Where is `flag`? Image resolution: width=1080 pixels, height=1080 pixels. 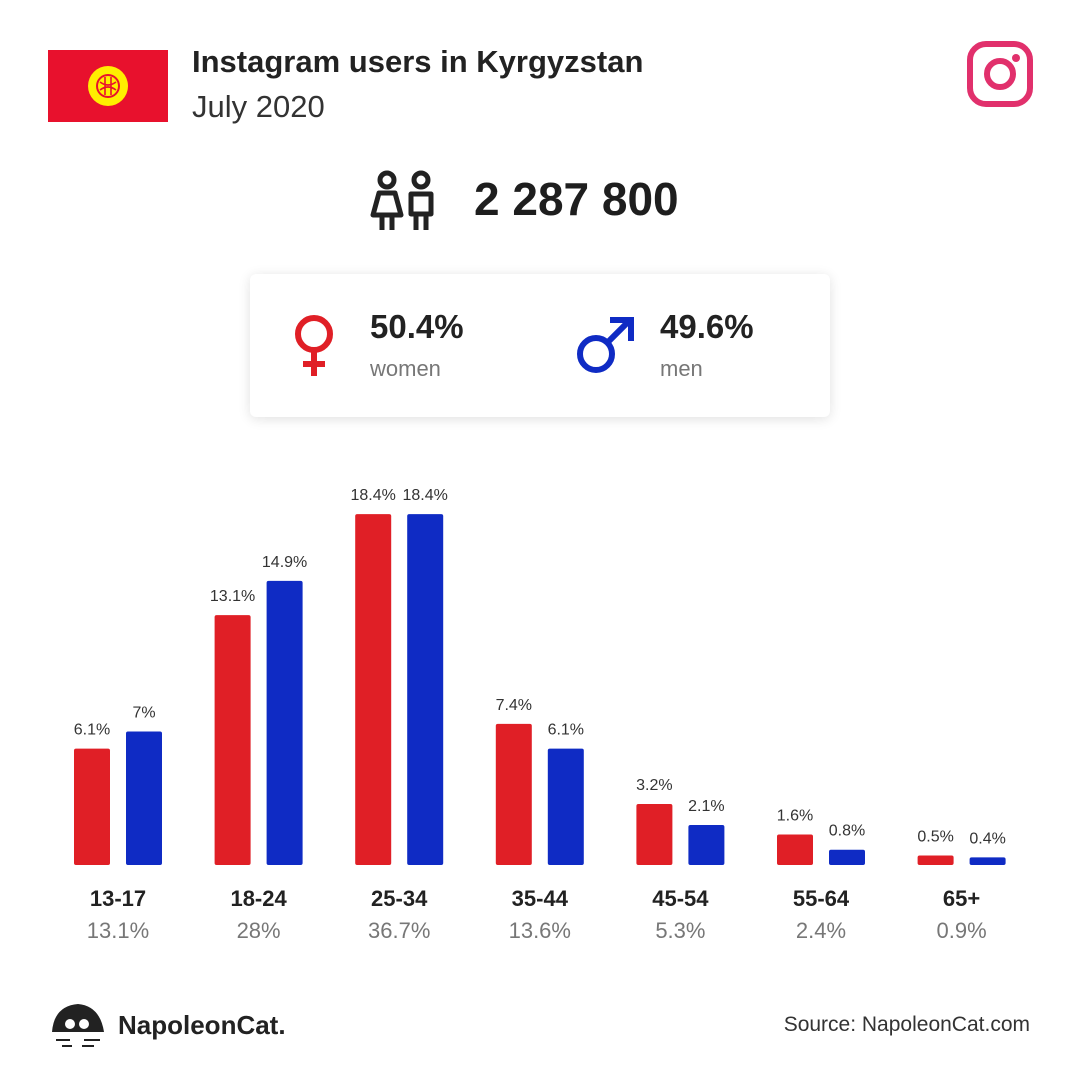 flag is located at coordinates (108, 86).